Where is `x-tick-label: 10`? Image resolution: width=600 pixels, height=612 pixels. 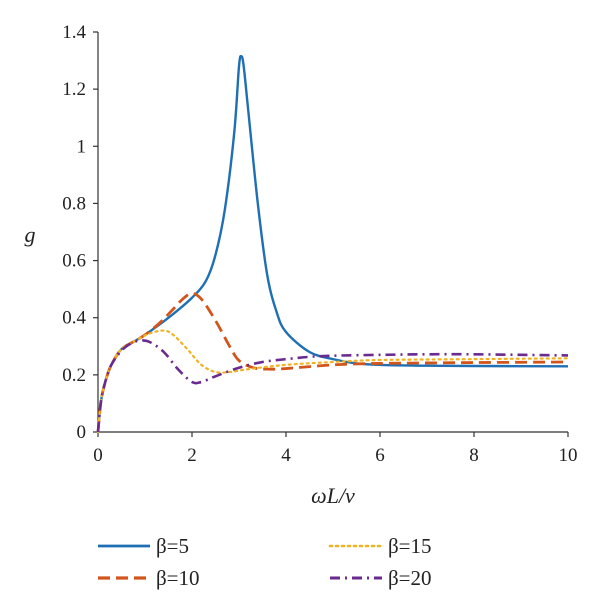 x-tick-label: 10 is located at coordinates (568, 455).